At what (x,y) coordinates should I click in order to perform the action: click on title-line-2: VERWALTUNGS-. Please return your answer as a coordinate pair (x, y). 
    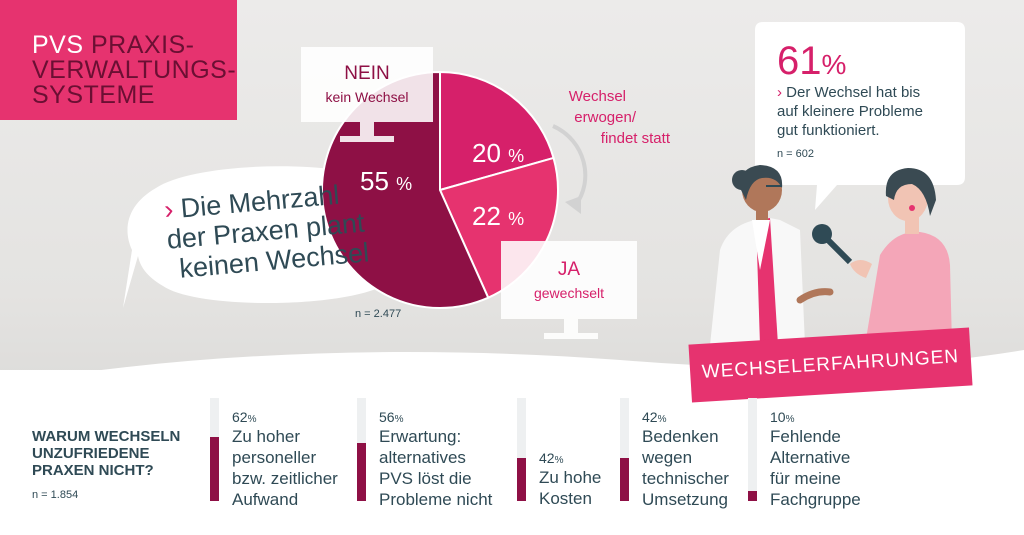
    Looking at the image, I should click on (134, 70).